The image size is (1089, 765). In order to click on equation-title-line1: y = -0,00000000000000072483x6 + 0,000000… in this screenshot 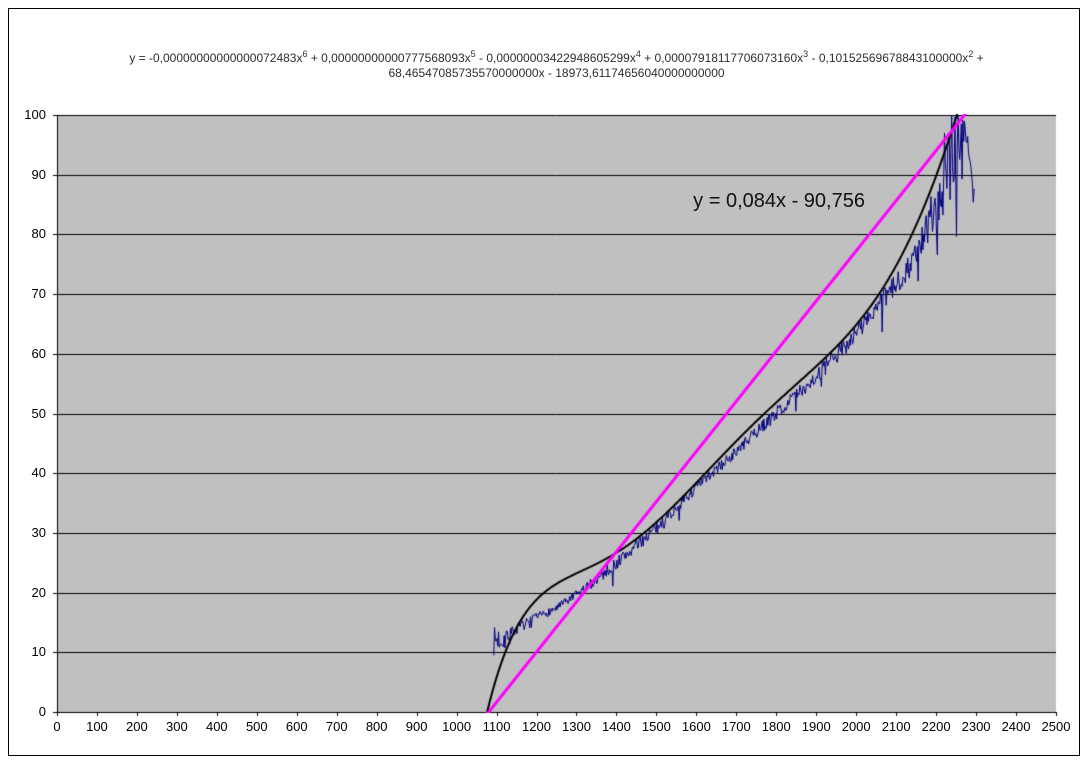, I will do `click(556, 57)`.